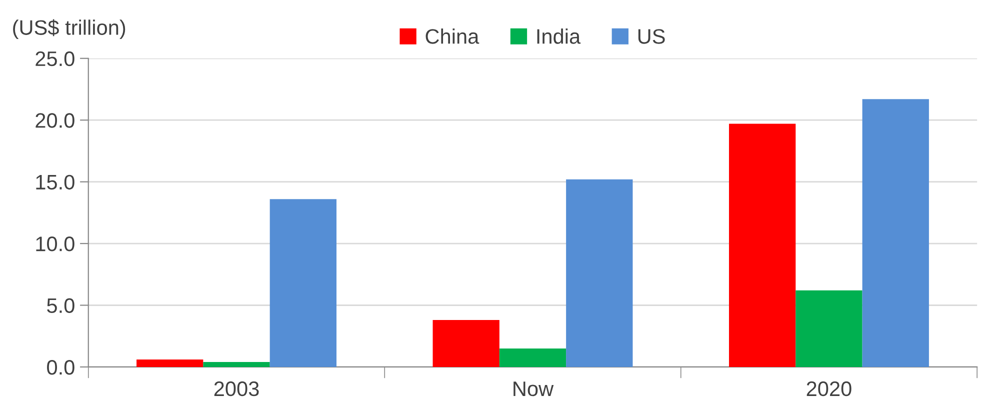 The height and width of the screenshot is (417, 982). I want to click on y-tick-label: 10.0, so click(55, 244).